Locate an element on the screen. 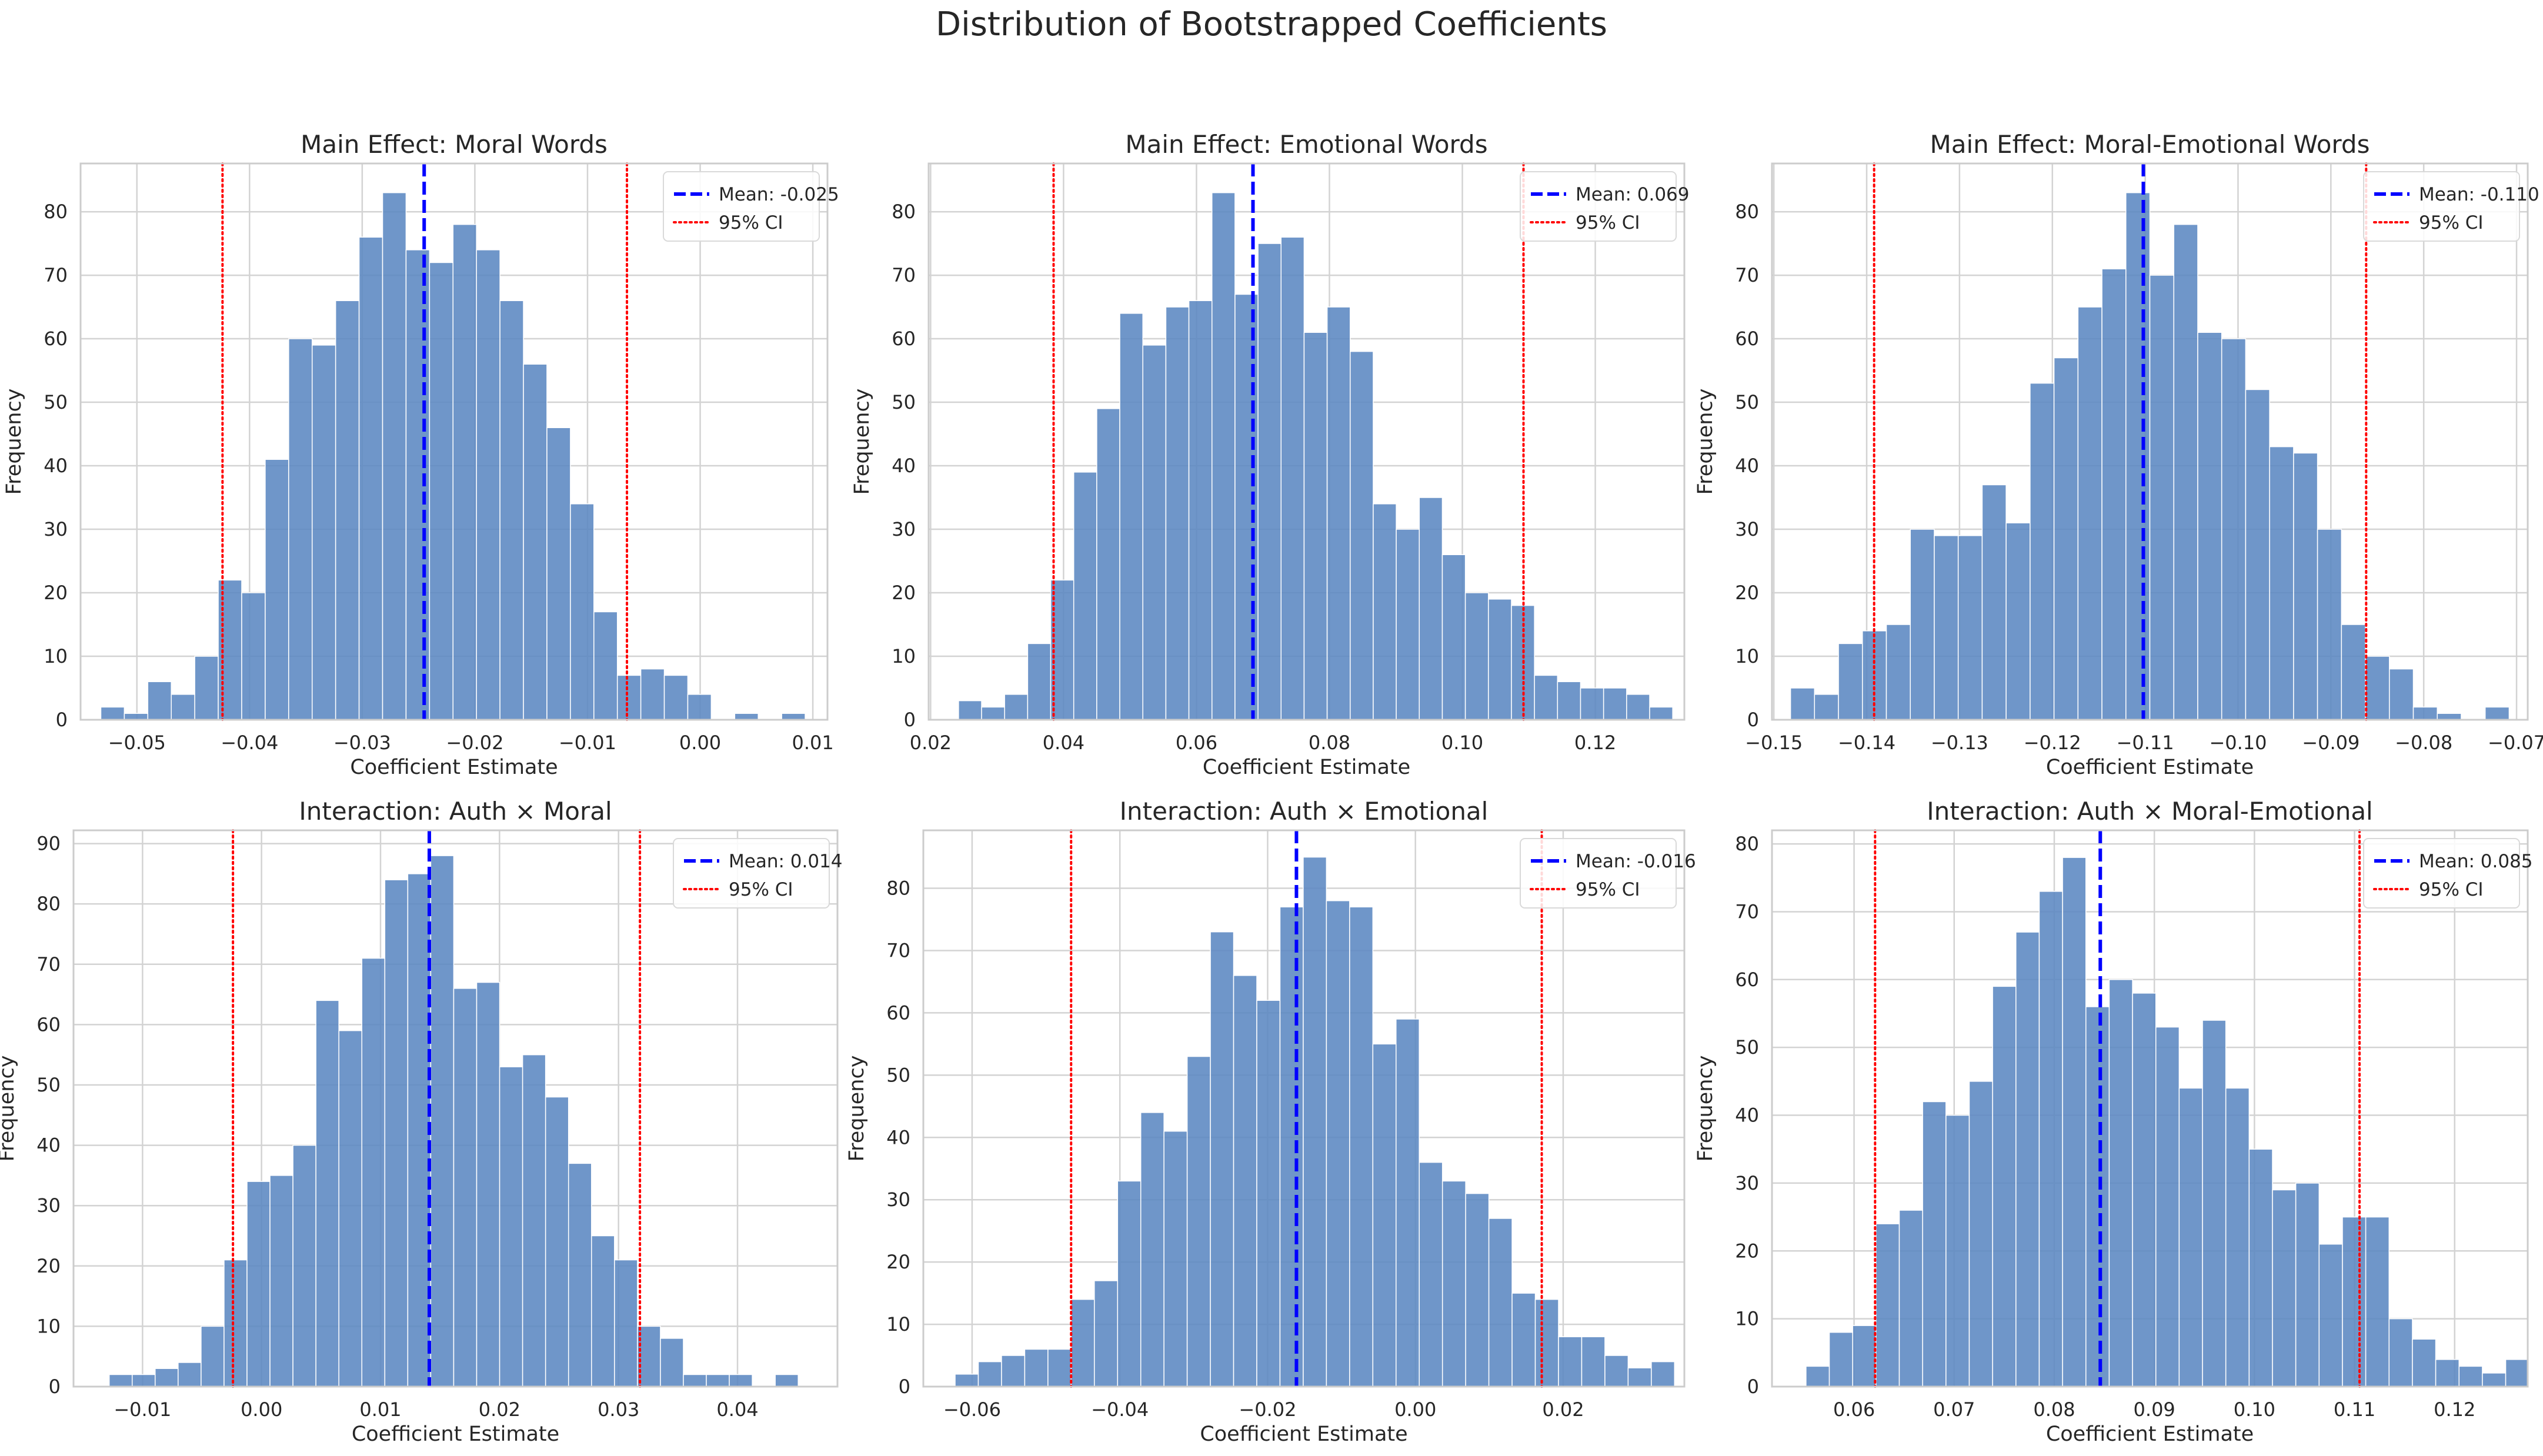 The width and height of the screenshot is (2543, 1456). x-tick-label: 0.10 is located at coordinates (1462, 743).